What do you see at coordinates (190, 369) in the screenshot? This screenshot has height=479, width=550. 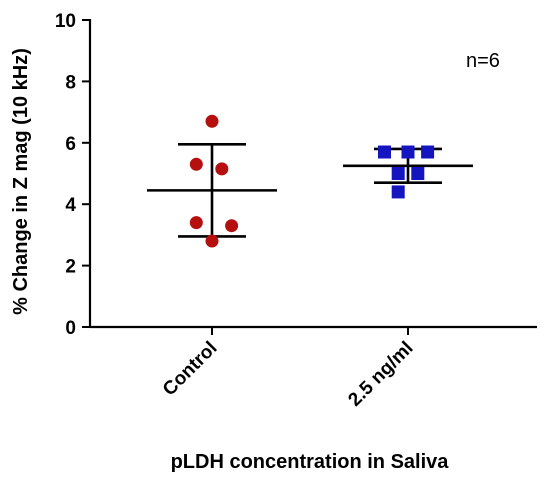 I see `x-category-label: Control` at bounding box center [190, 369].